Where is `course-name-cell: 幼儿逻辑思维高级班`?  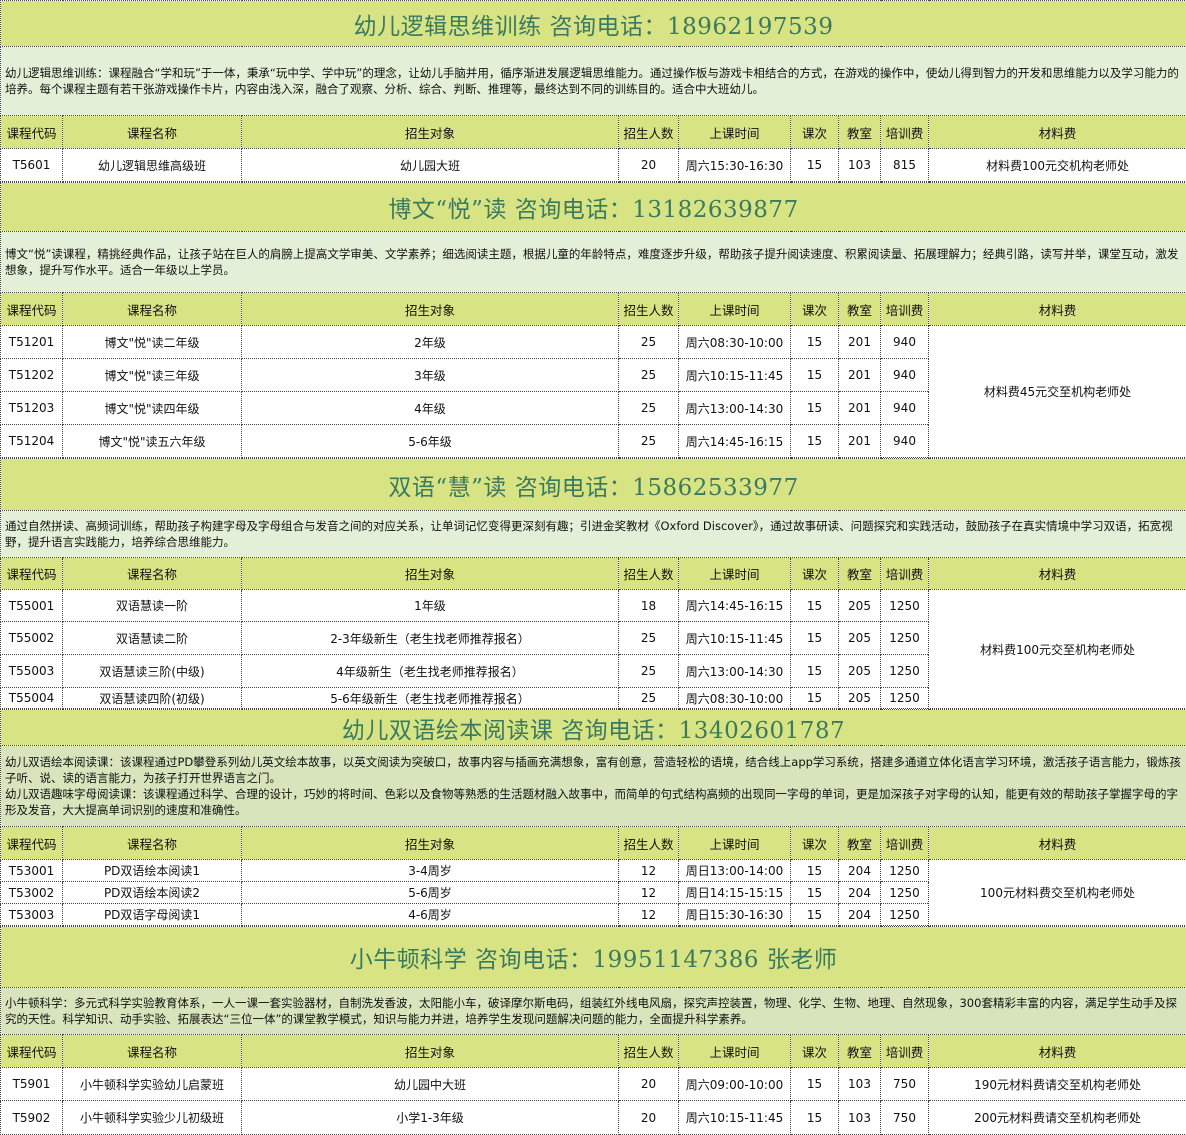
course-name-cell: 幼儿逻辑思维高级班 is located at coordinates (152, 165).